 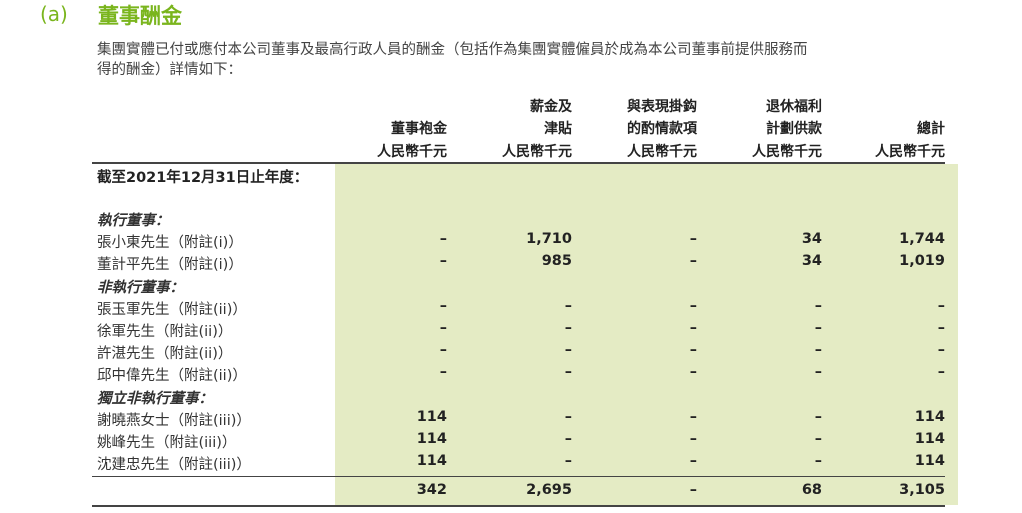 I want to click on section-label: (a), so click(x=54, y=14).